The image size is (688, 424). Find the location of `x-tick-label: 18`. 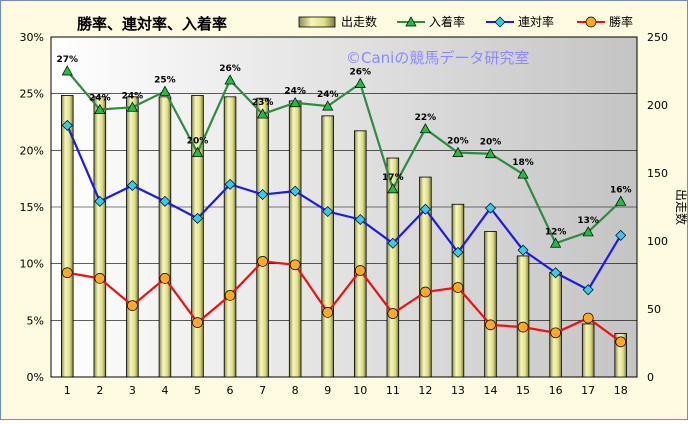

x-tick-label: 18 is located at coordinates (621, 390).